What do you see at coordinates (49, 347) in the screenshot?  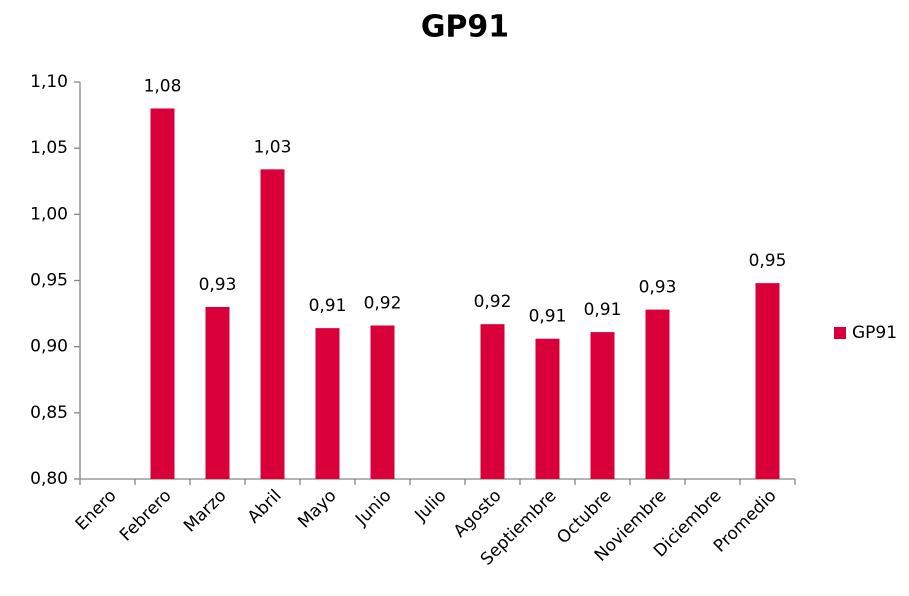 I see `y-tick-label: 0,90` at bounding box center [49, 347].